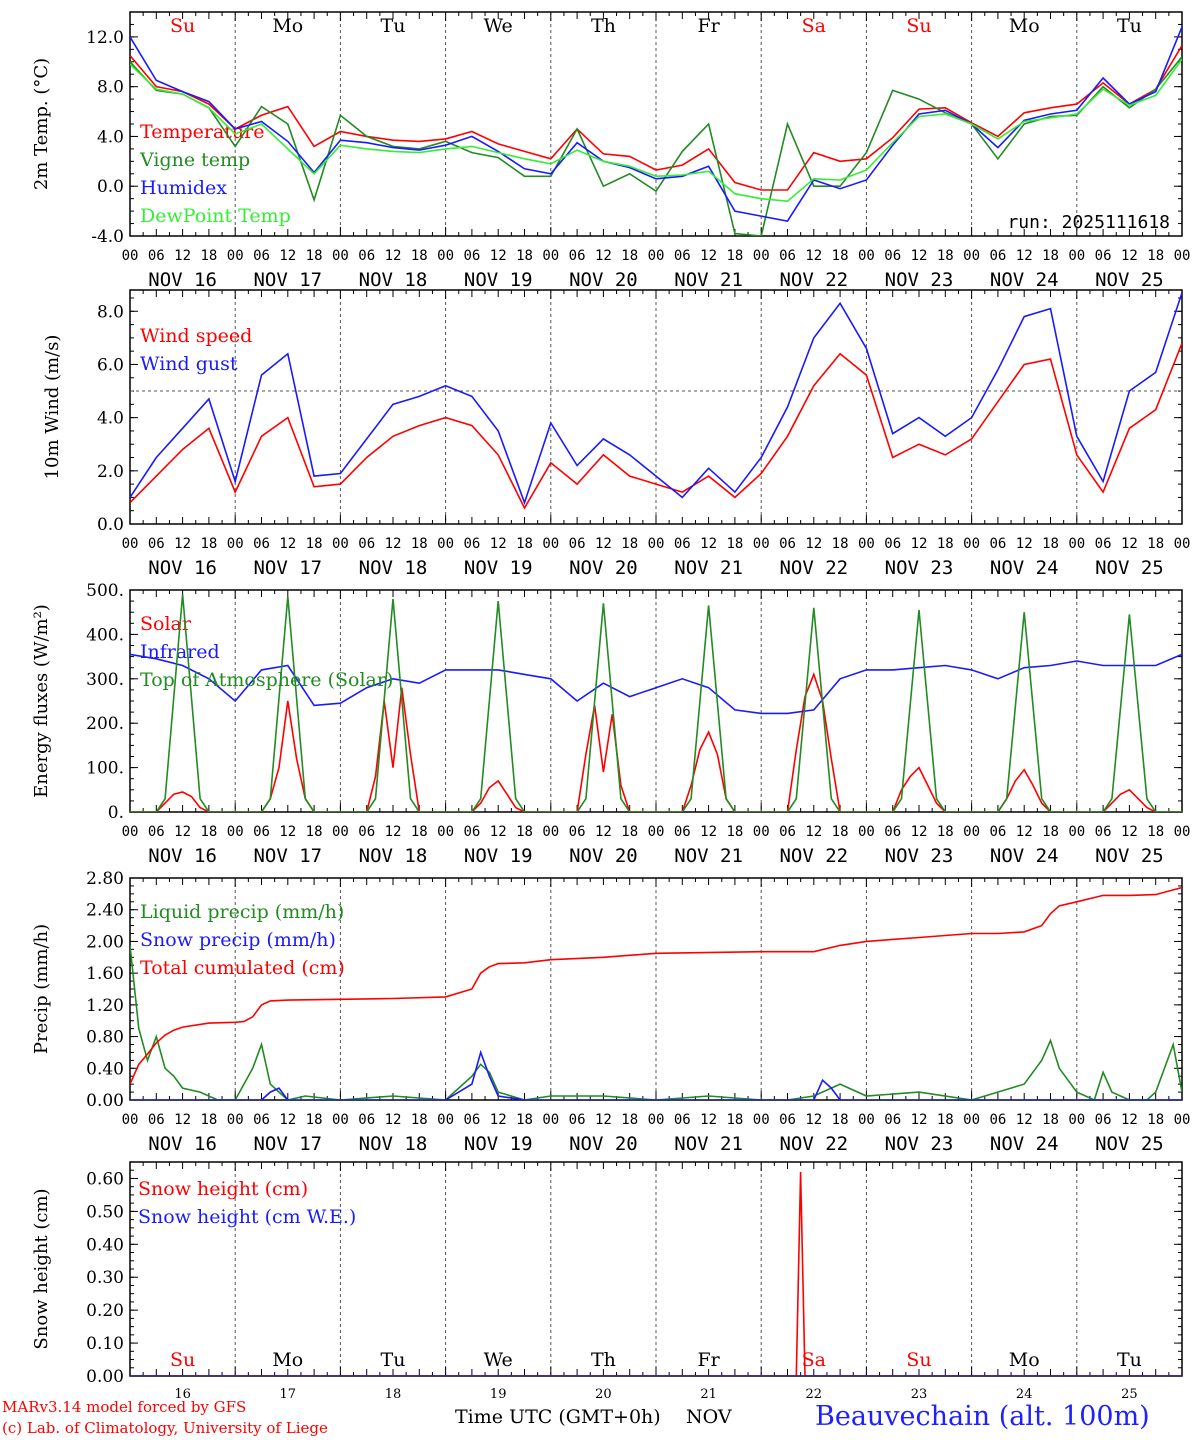 The height and width of the screenshot is (1440, 1194). What do you see at coordinates (105, 1006) in the screenshot?
I see `y-tick-label: 1.20` at bounding box center [105, 1006].